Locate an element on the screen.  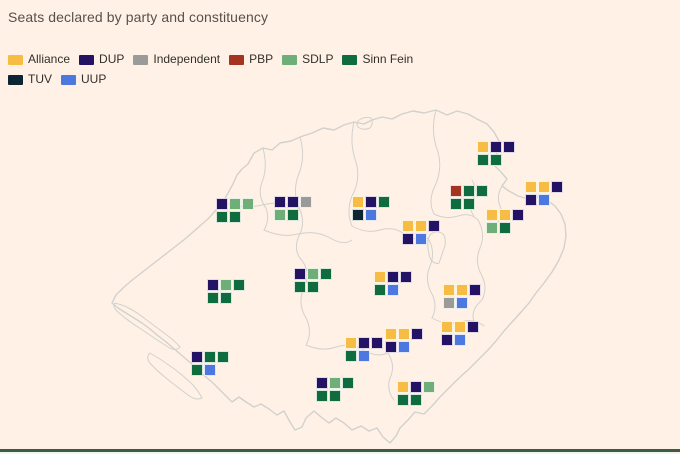
legend-item-independent: Independent is located at coordinates (176, 59).